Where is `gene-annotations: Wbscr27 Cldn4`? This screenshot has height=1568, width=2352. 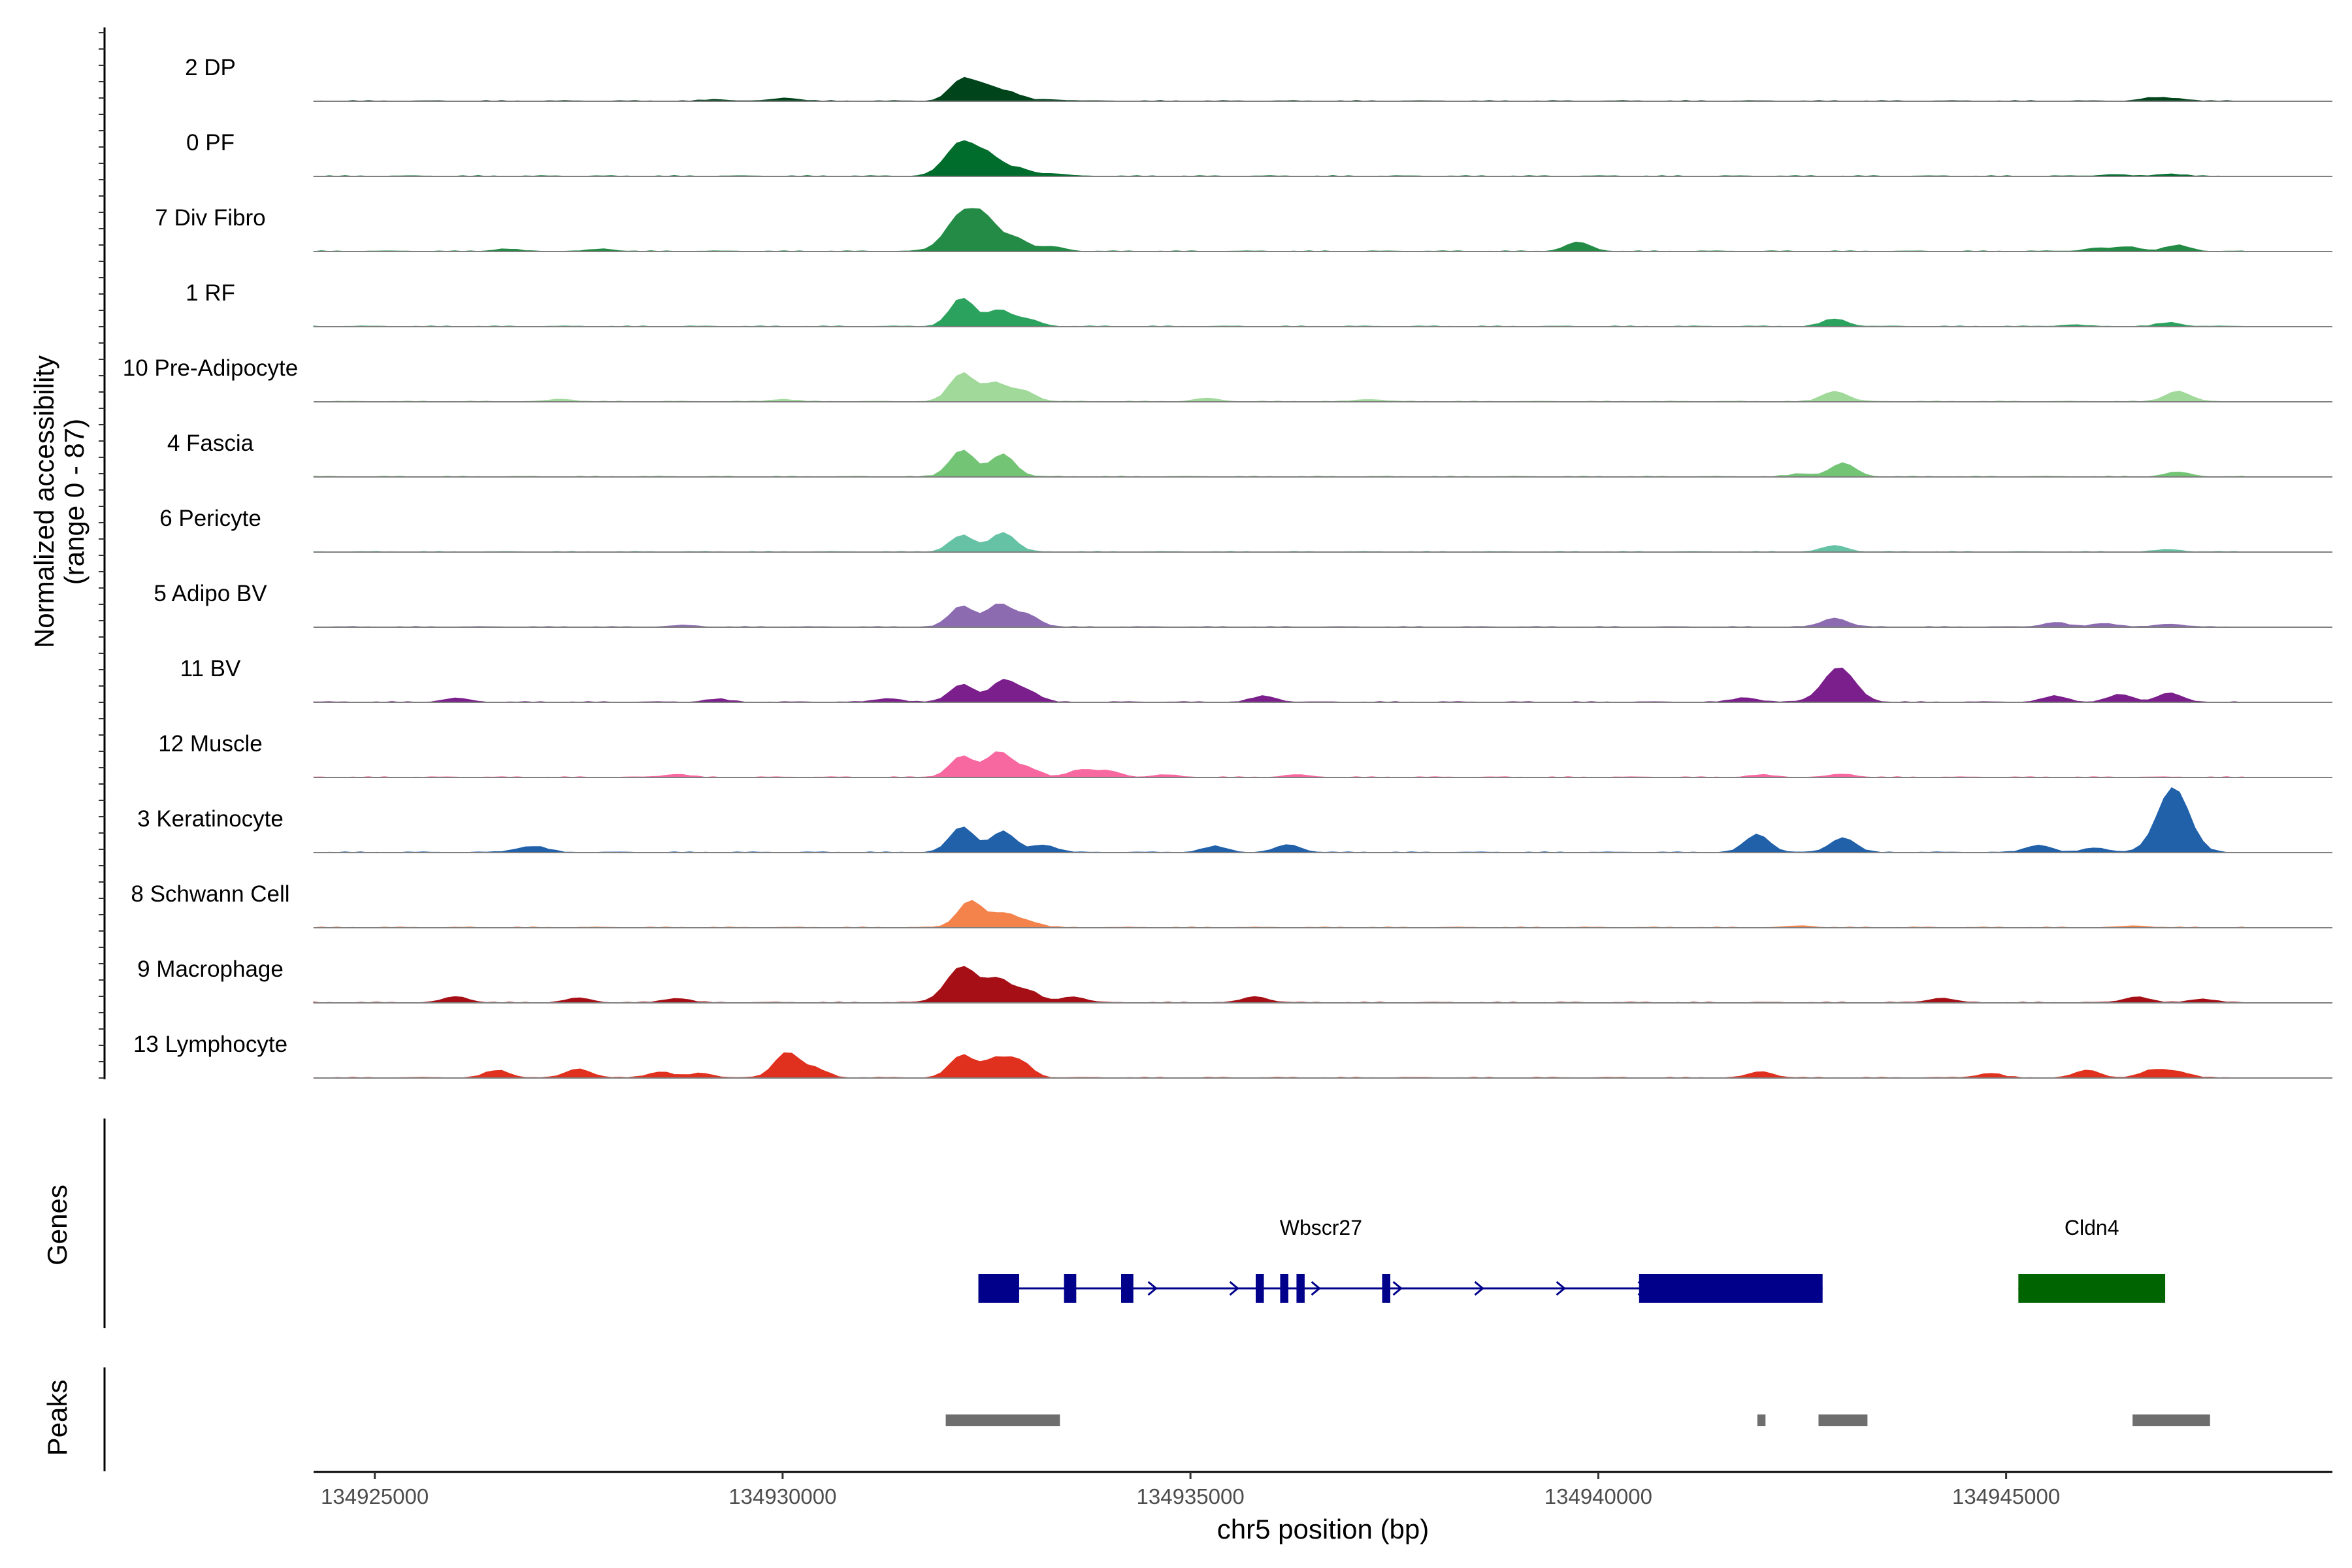 gene-annotations: Wbscr27 Cldn4 is located at coordinates (1572, 1259).